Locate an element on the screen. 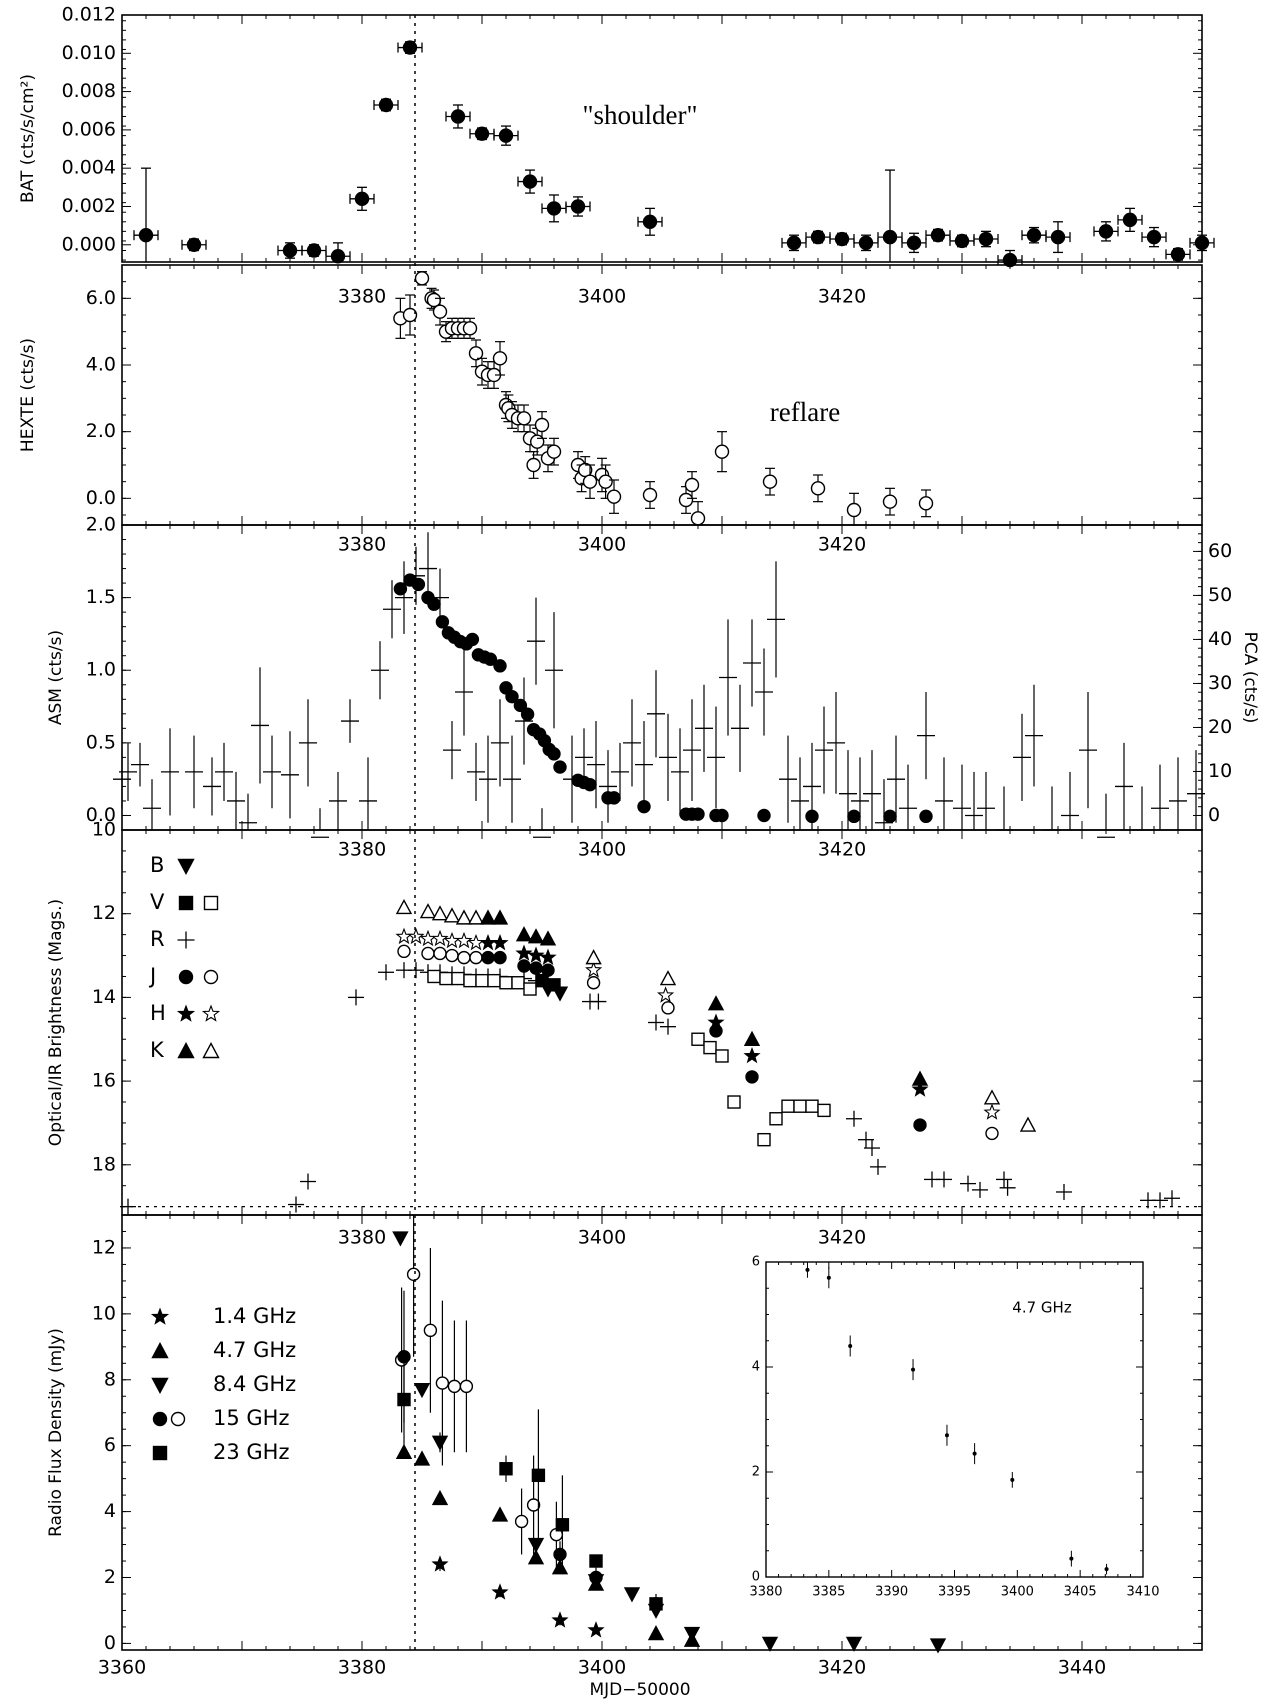  reflare-annotation: reflare is located at coordinates (805, 412).